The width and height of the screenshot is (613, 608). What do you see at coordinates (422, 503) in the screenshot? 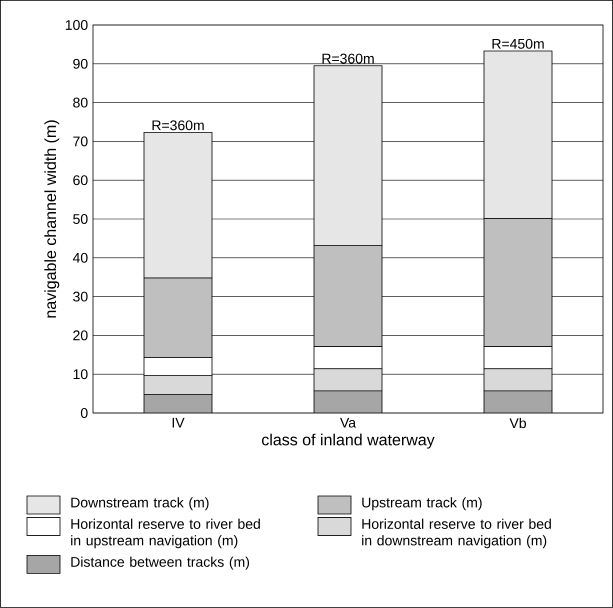
I see `legend-label: Upstream track (m)` at bounding box center [422, 503].